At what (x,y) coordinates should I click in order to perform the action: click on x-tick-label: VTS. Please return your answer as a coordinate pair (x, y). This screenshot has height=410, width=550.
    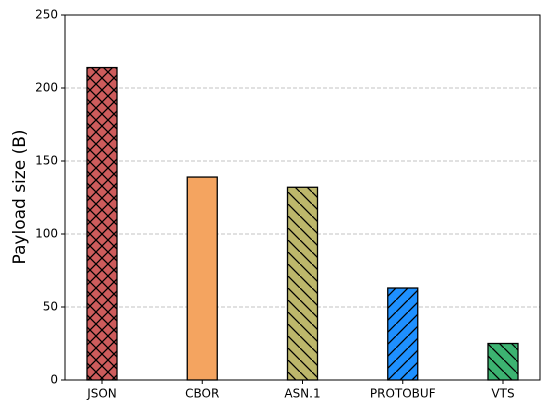
    Looking at the image, I should click on (502, 394).